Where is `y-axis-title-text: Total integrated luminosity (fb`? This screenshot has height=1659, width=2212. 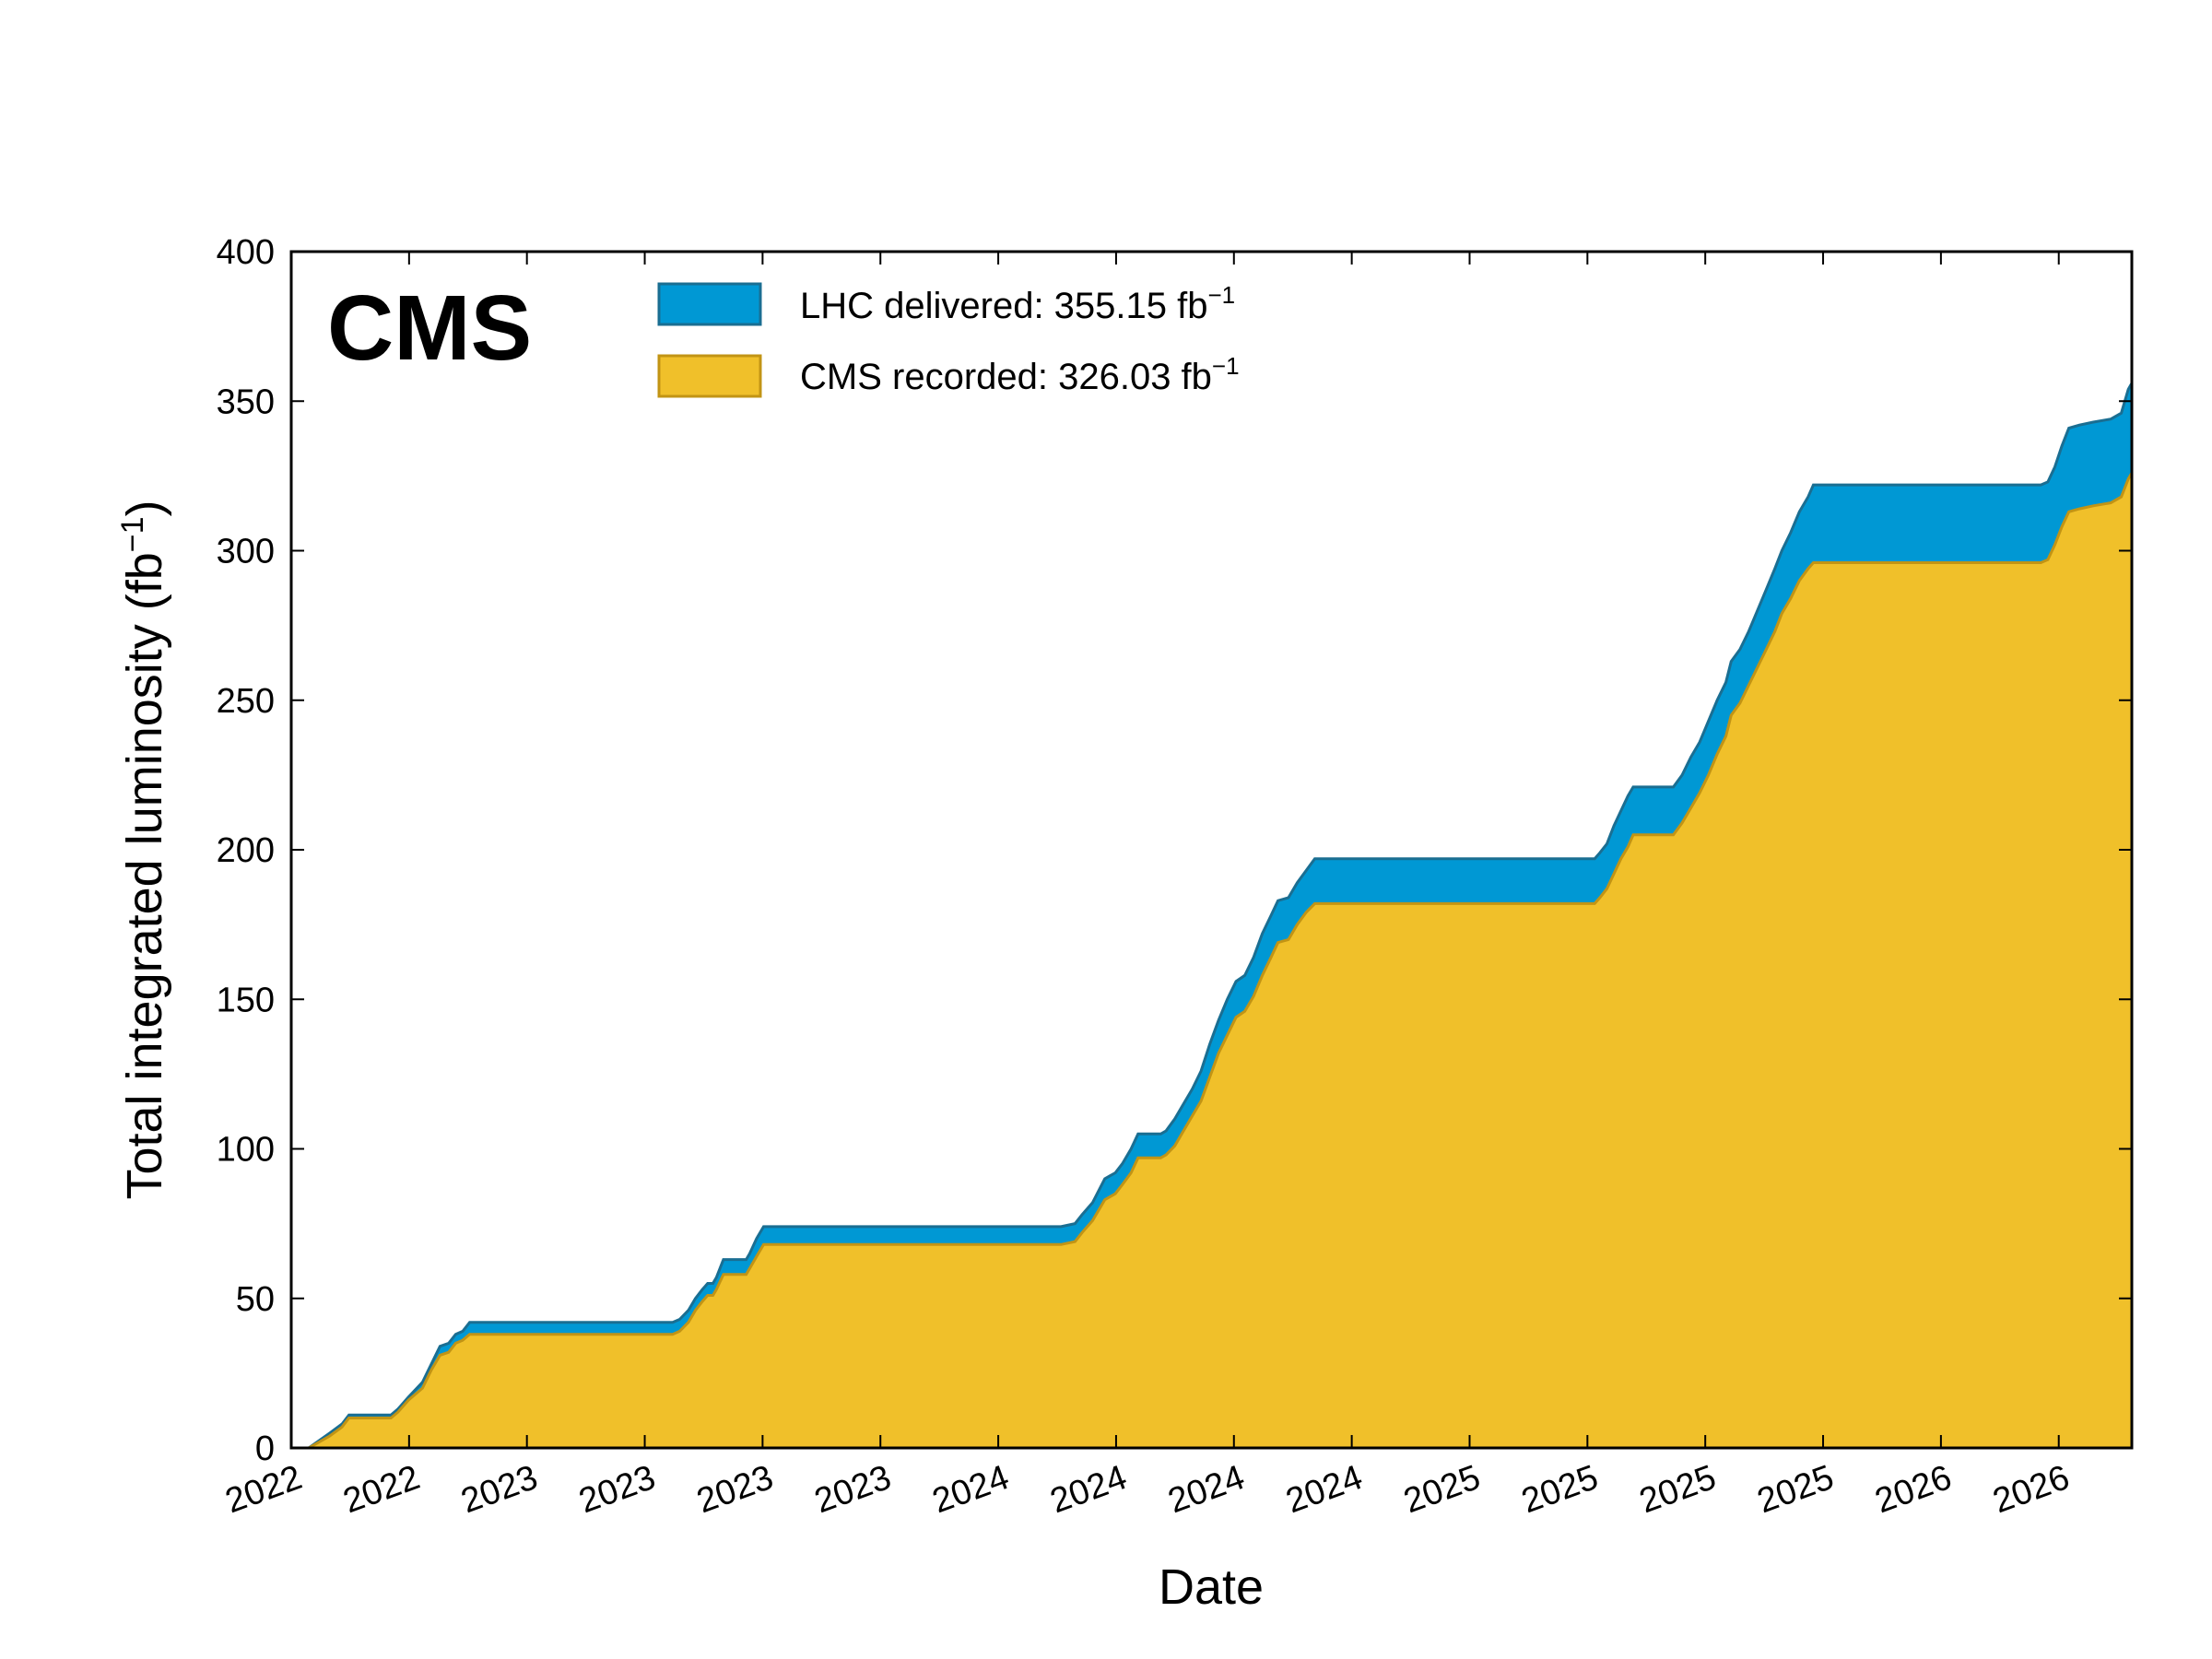
y-axis-title-text: Total integrated luminosity (fb is located at coordinates (144, 875).